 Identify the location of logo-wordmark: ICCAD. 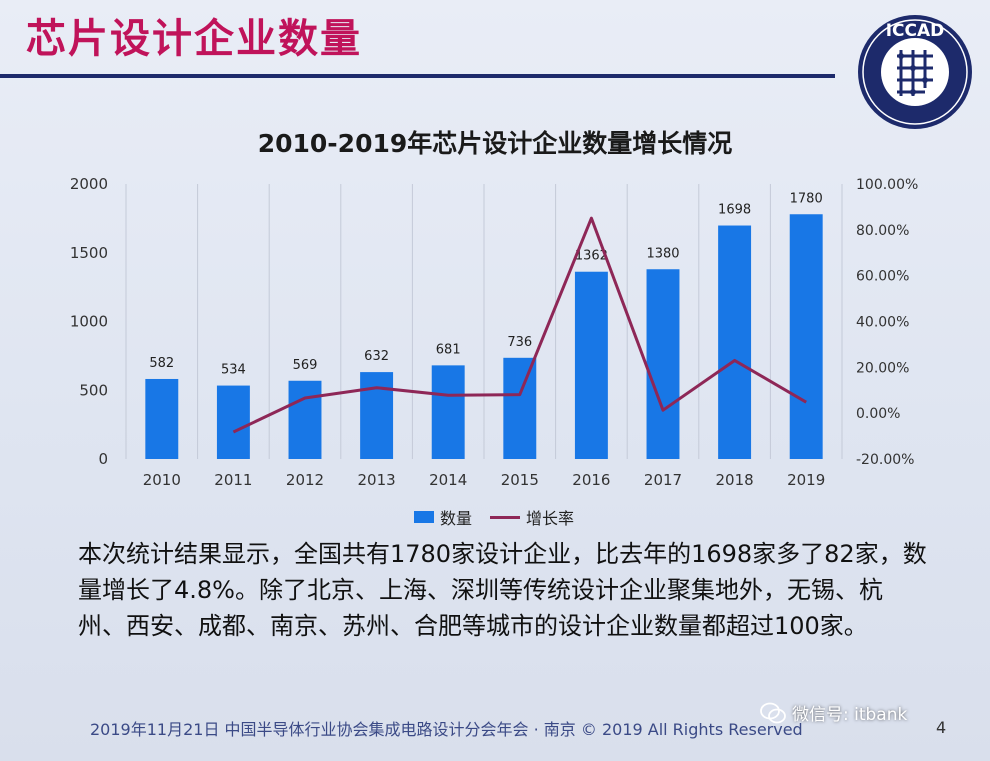
(915, 31).